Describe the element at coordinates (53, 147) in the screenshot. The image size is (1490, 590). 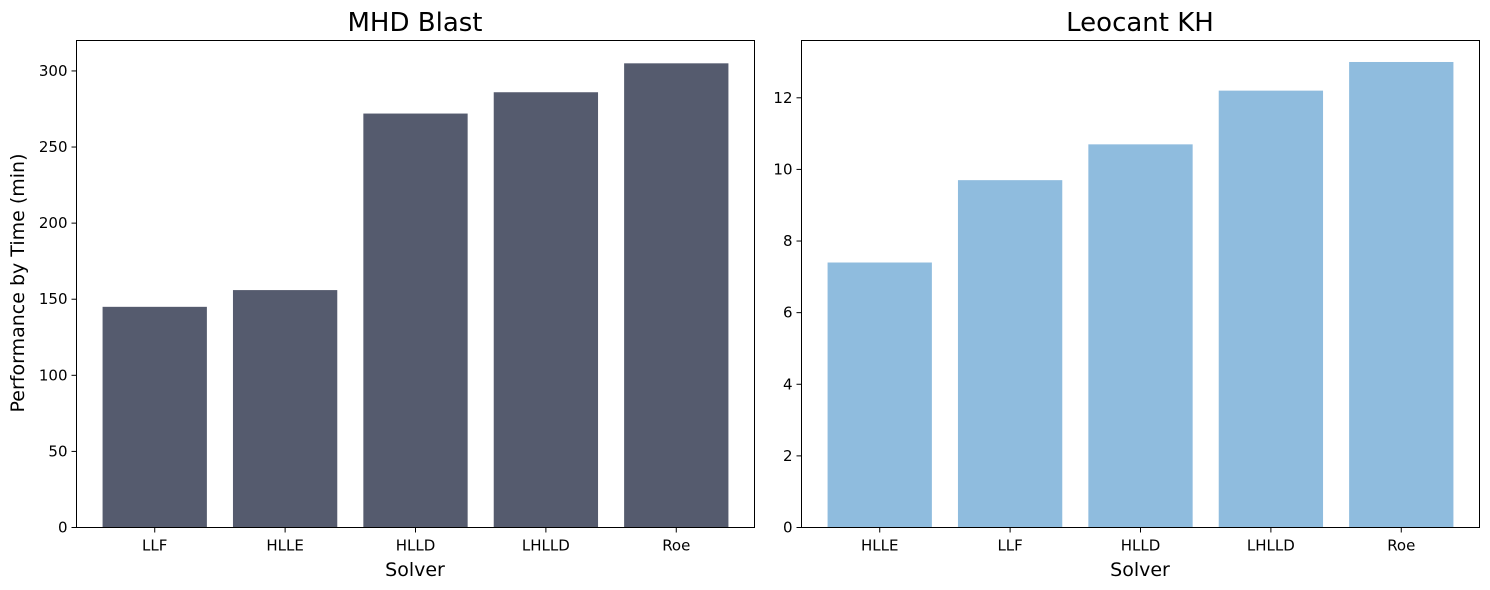
I see `y-tick-label: 250` at that location.